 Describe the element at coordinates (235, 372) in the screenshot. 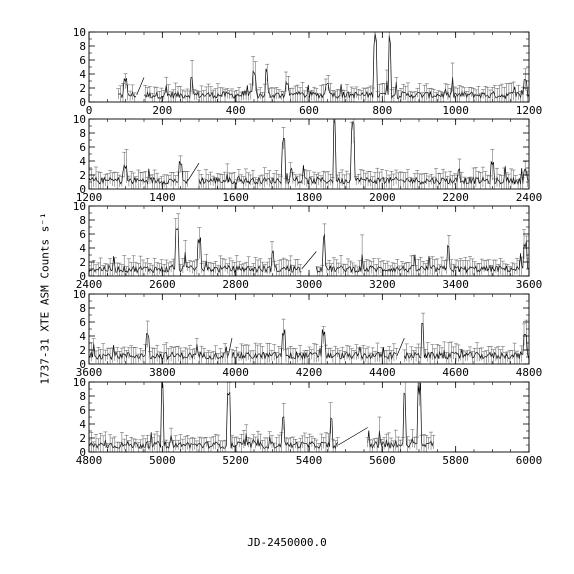

I see `x-tick-label: 4000` at that location.